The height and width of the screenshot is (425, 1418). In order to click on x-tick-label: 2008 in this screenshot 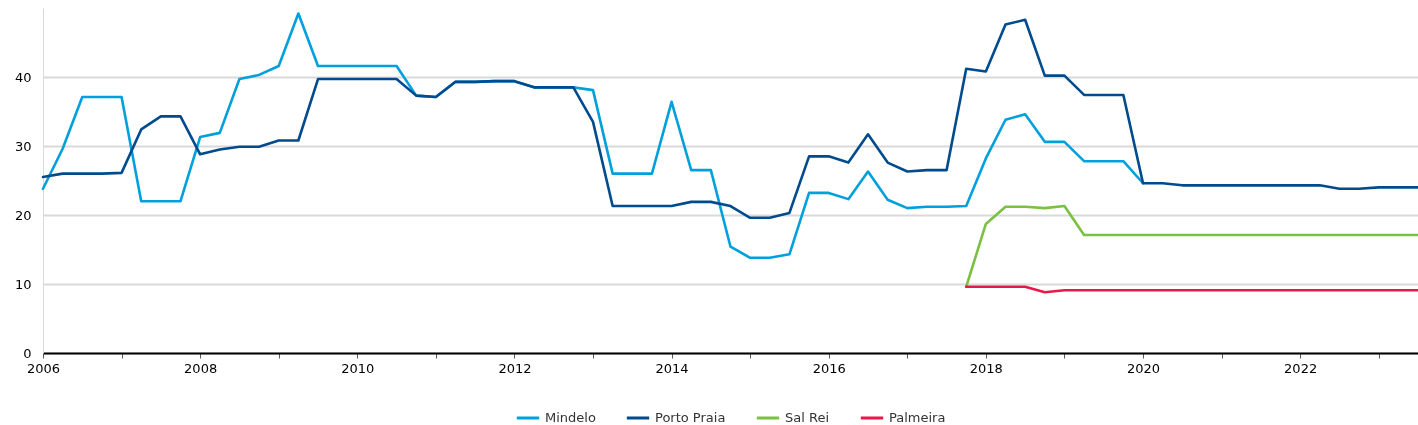, I will do `click(201, 368)`.